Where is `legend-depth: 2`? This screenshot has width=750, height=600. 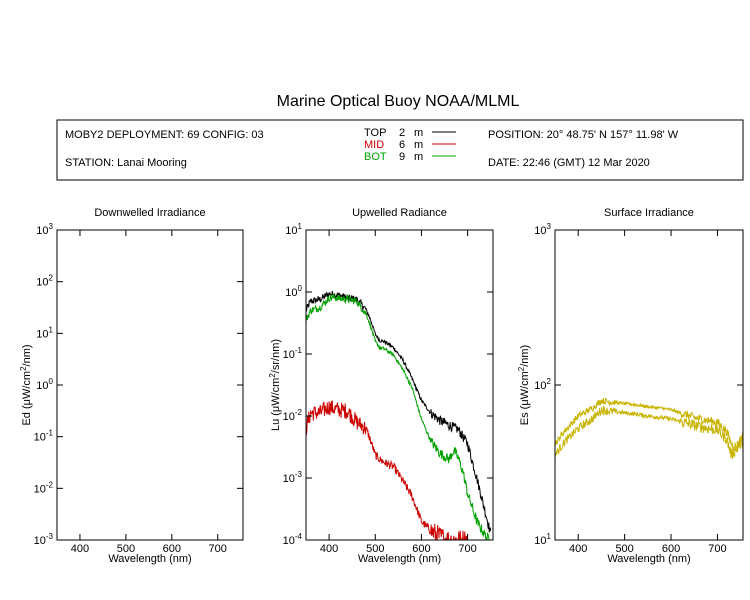 legend-depth: 2 is located at coordinates (402, 133).